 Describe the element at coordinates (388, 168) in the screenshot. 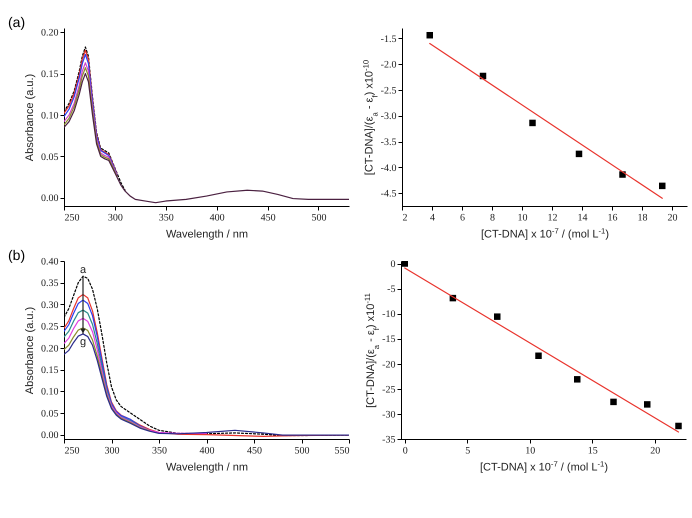

I see `y-tick-label: -4.0` at that location.